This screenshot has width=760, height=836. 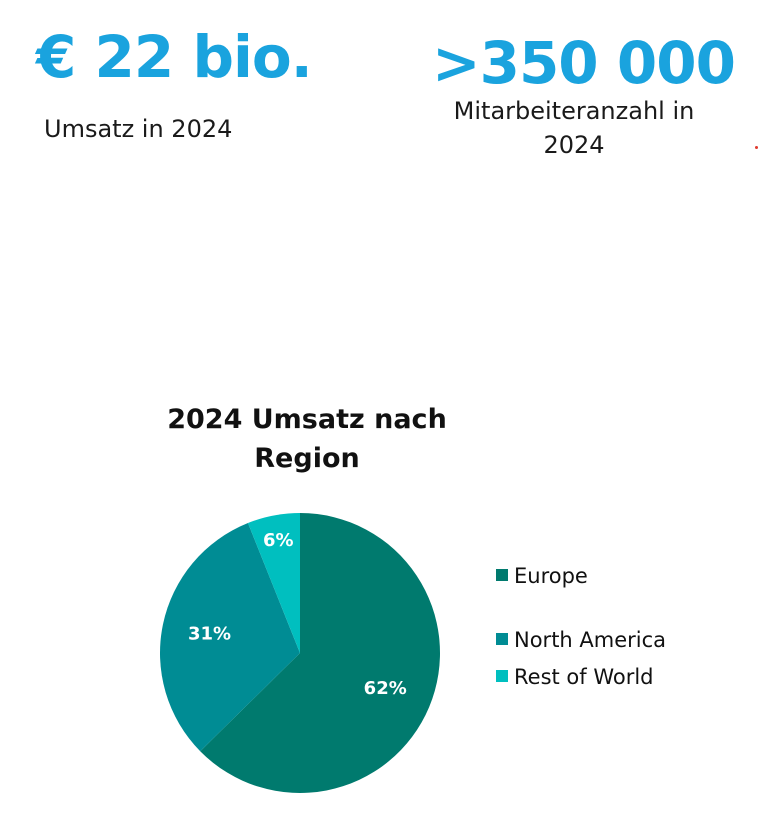 What do you see at coordinates (756, 147) in the screenshot?
I see `decorative-dot` at bounding box center [756, 147].